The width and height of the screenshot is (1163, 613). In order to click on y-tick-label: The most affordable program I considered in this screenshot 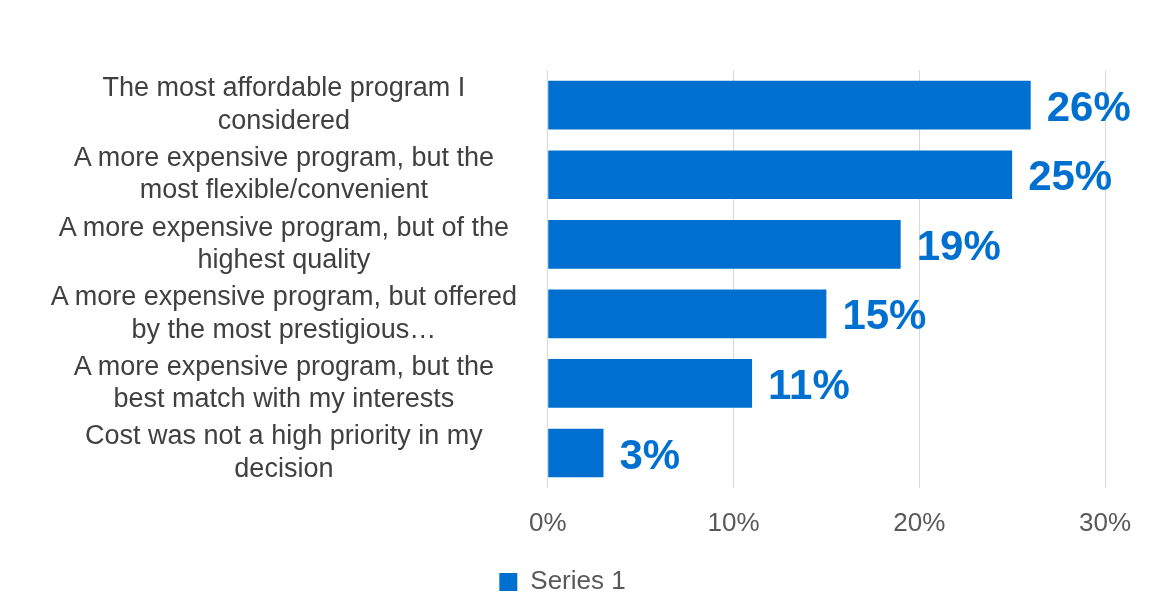, I will do `click(284, 103)`.